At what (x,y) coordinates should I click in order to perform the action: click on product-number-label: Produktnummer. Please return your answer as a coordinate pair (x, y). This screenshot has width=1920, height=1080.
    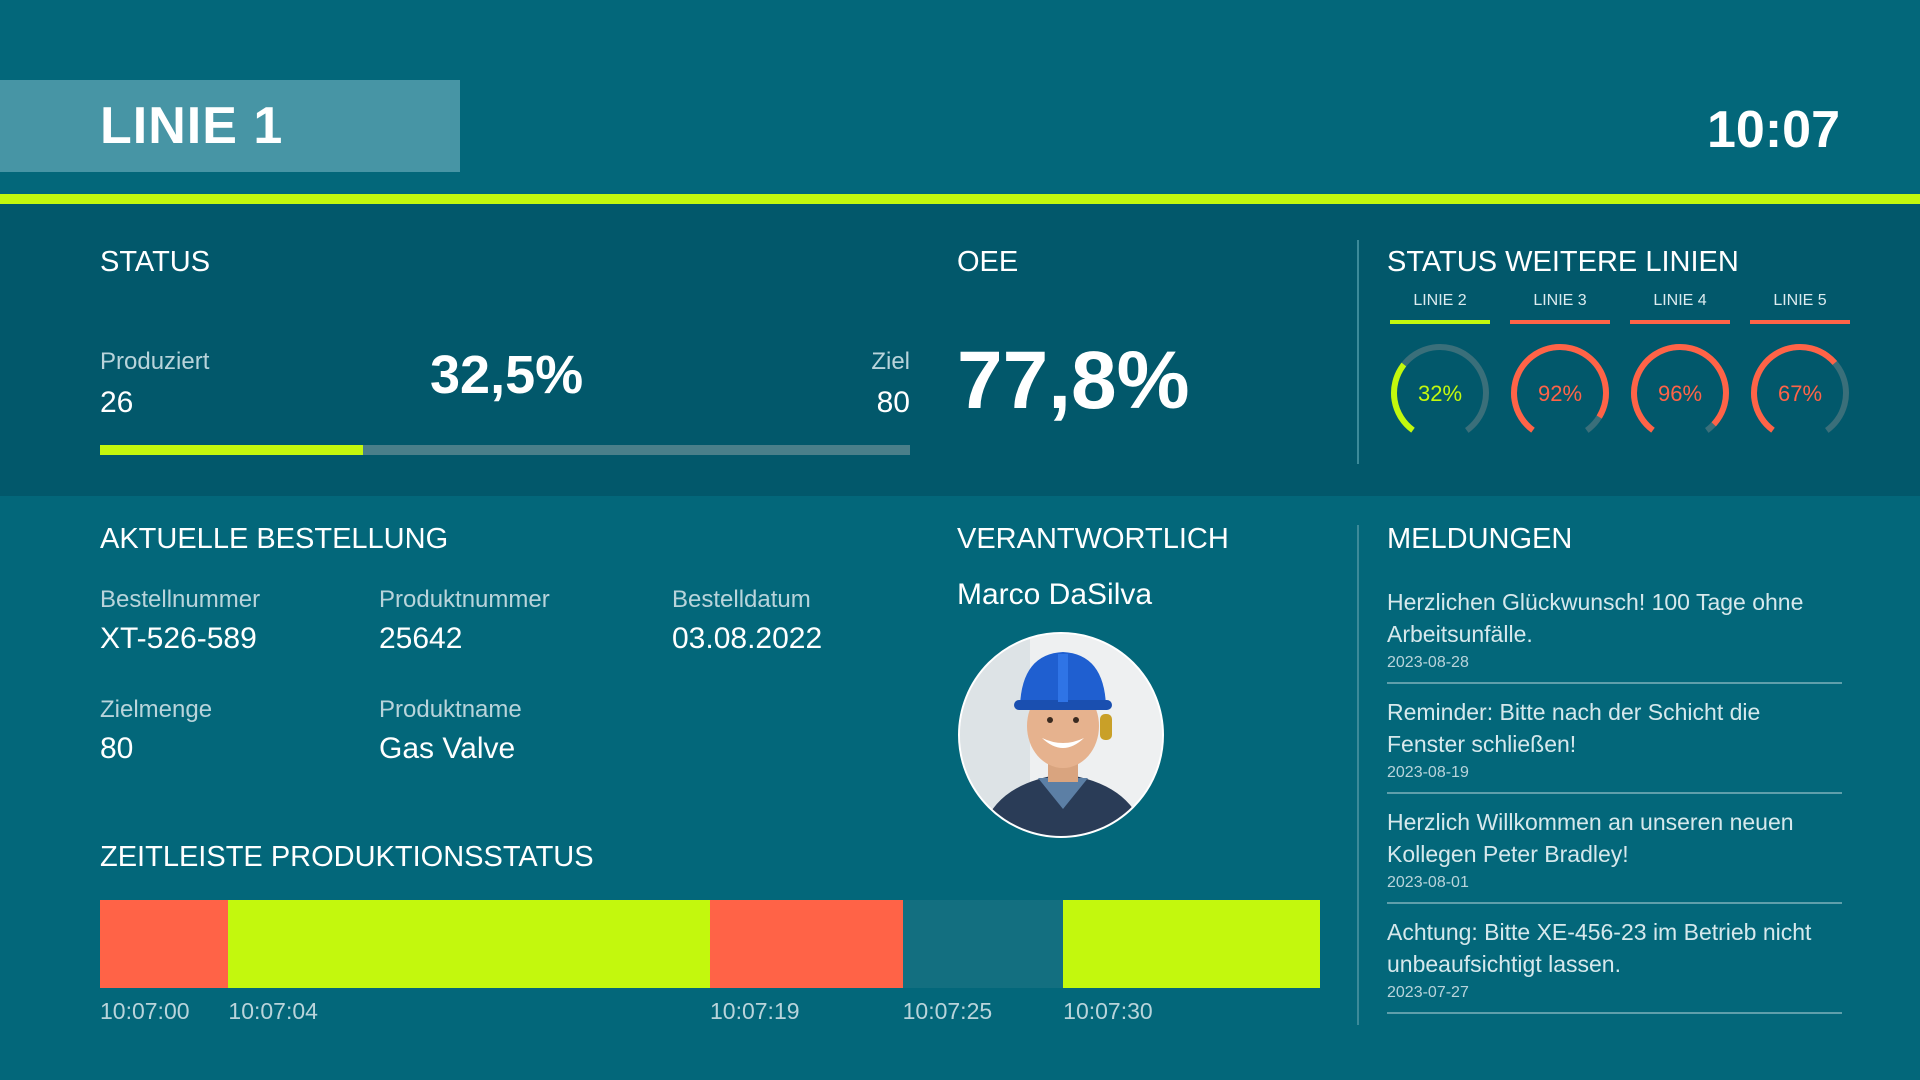
    Looking at the image, I should click on (464, 599).